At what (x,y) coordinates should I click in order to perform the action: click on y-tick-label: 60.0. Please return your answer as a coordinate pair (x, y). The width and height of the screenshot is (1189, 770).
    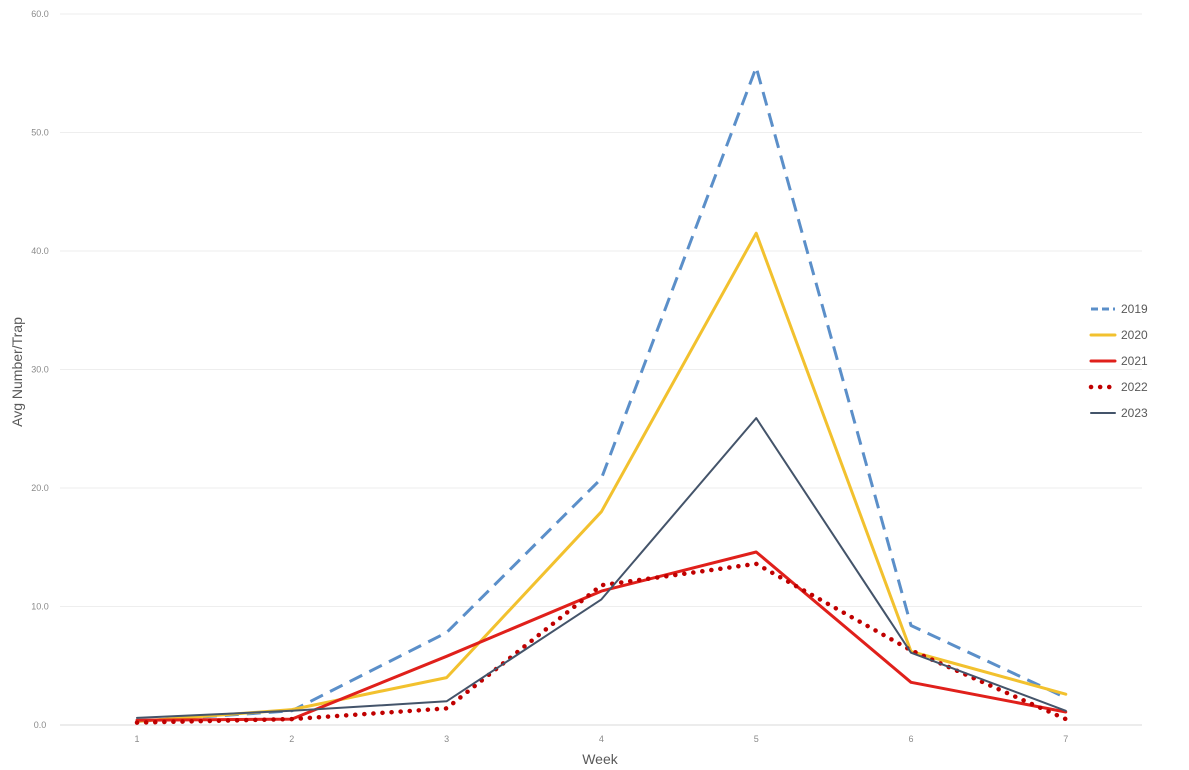
    Looking at the image, I should click on (40, 14).